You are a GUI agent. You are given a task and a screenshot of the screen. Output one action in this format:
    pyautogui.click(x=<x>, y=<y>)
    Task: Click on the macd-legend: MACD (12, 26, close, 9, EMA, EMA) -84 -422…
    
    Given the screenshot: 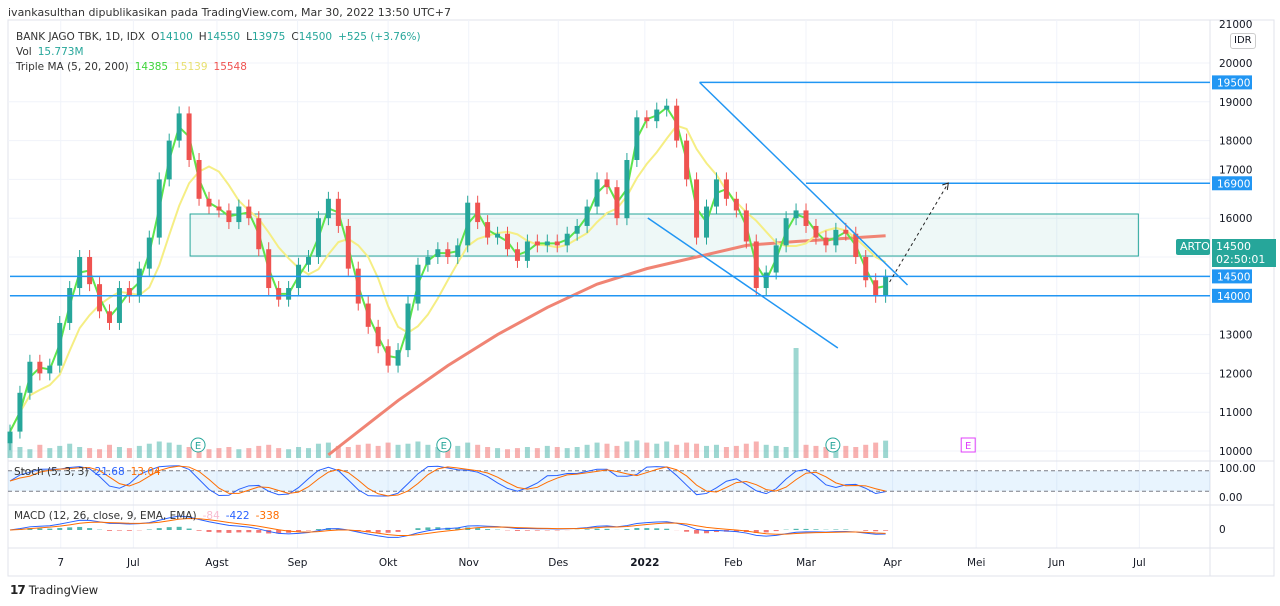 What is the action you would take?
    pyautogui.click(x=149, y=516)
    